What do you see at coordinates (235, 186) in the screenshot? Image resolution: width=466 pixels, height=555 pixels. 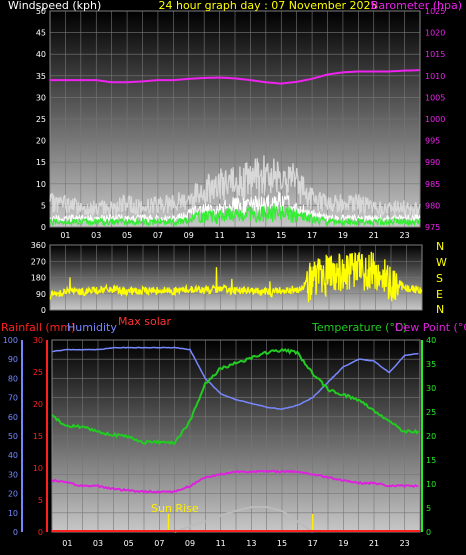 I see `wind-gust-line` at bounding box center [235, 186].